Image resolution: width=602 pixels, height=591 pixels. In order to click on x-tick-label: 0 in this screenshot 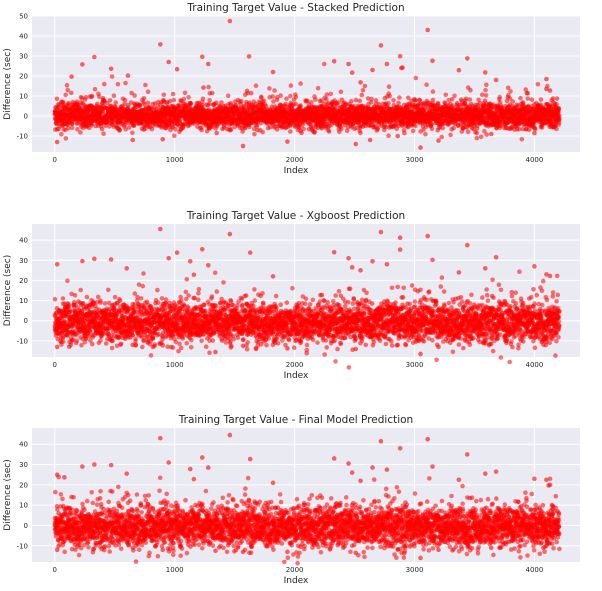, I will do `click(55, 160)`.